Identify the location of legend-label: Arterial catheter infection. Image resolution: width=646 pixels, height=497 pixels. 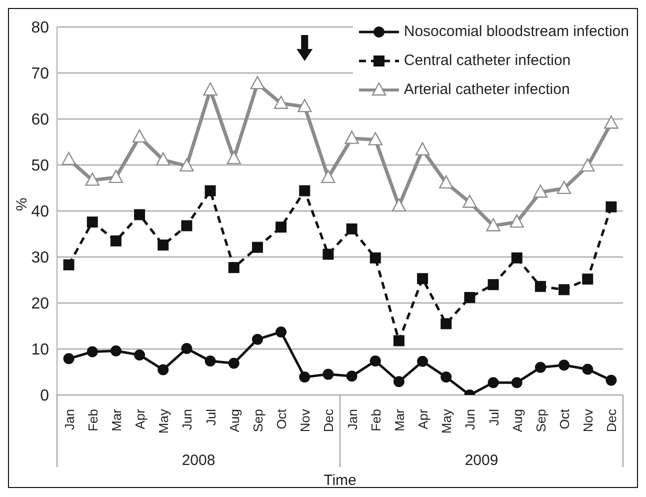
(487, 89).